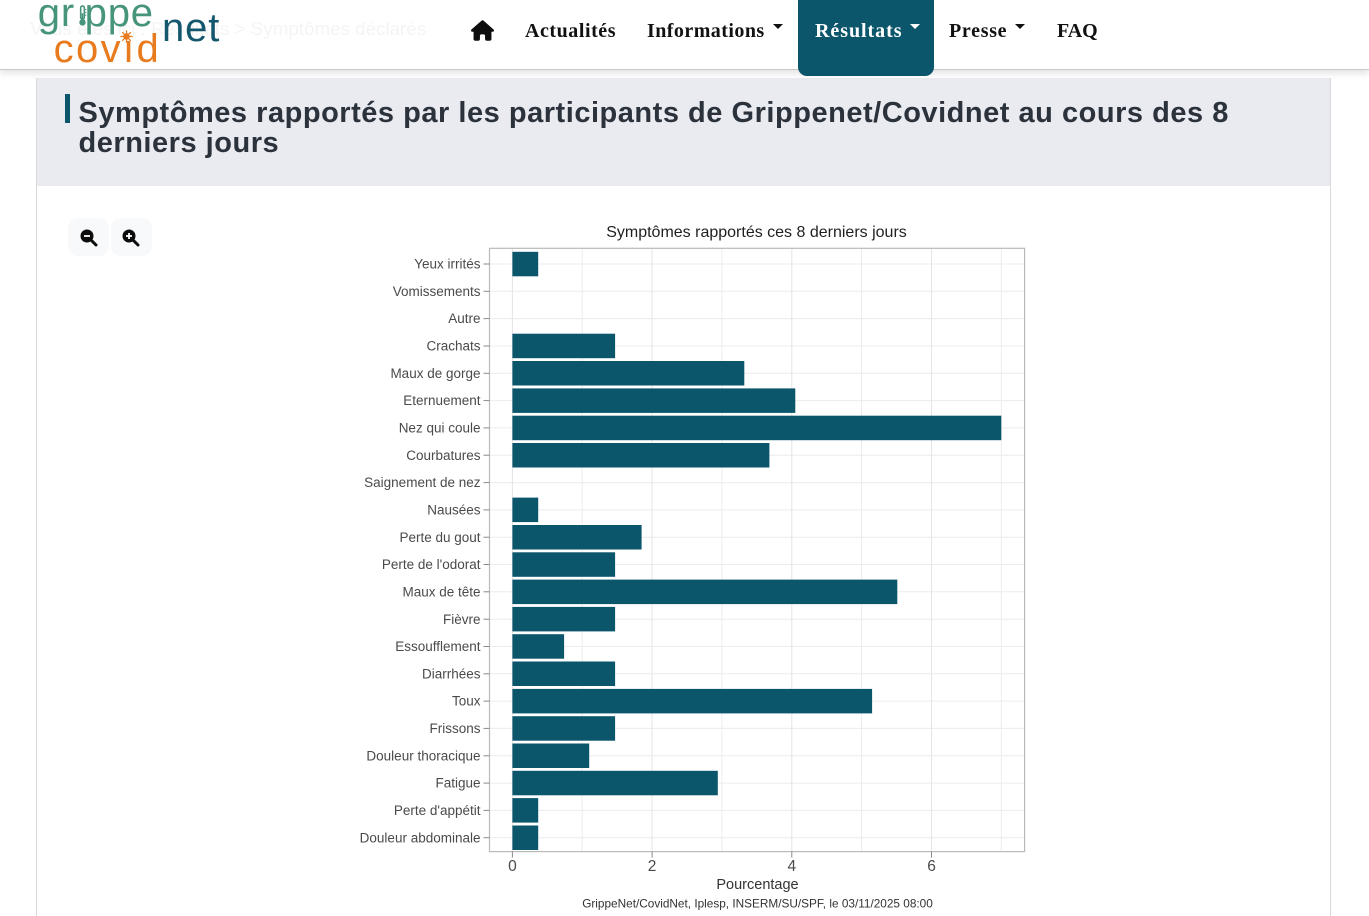 The width and height of the screenshot is (1369, 916). Describe the element at coordinates (422, 482) in the screenshot. I see `svg-text: Saignement de nez` at that location.